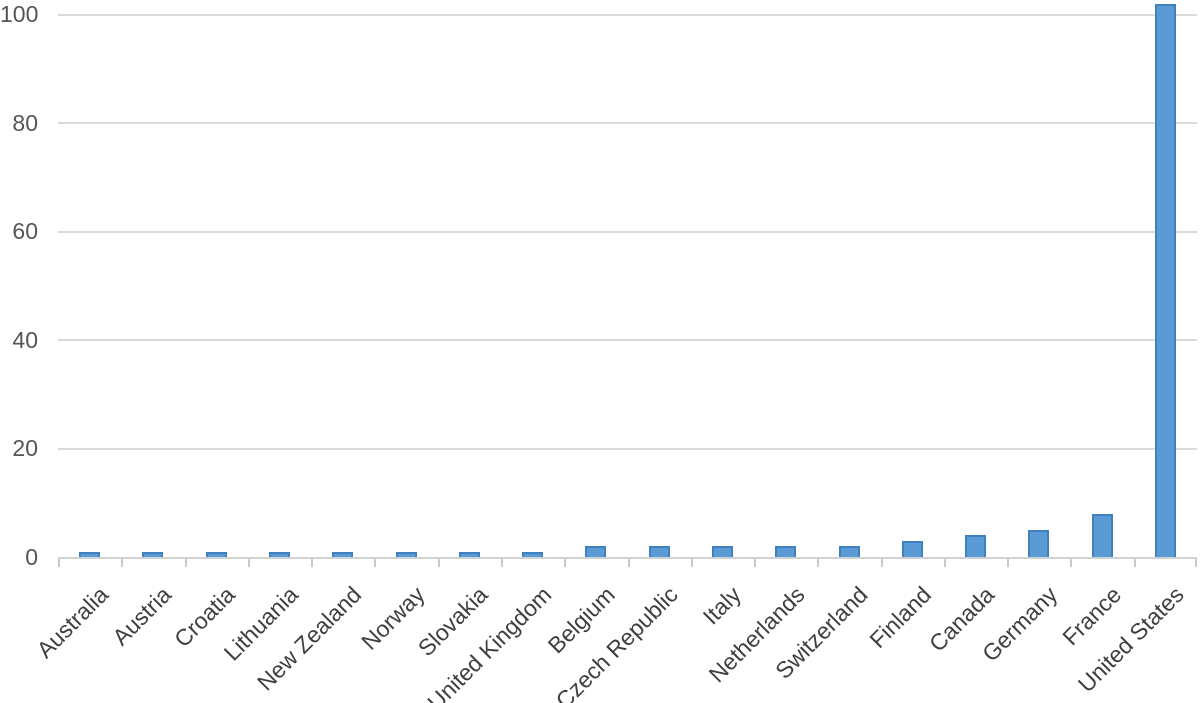  I want to click on y-axis-tick-label: 0, so click(31, 556).